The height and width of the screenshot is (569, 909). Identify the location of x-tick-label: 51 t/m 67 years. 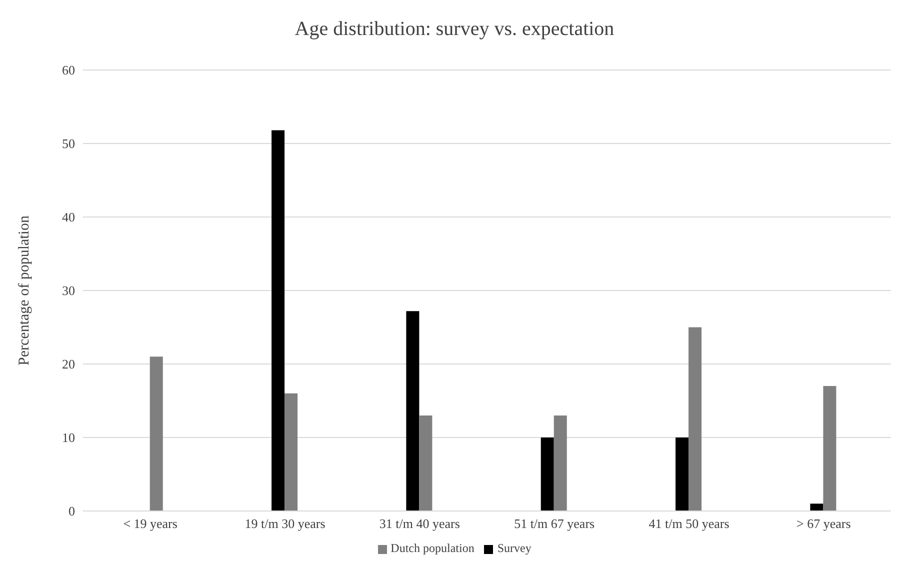
(554, 524).